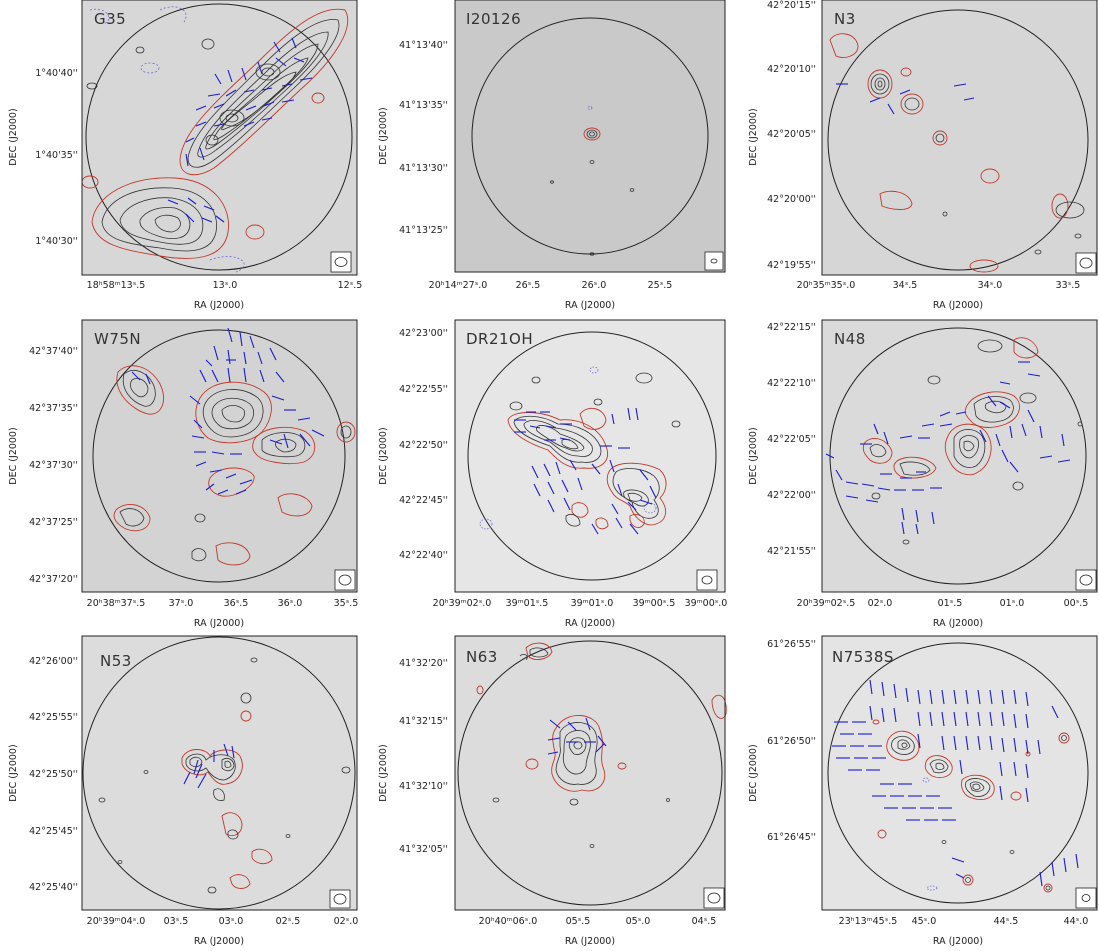 This screenshot has height=951, width=1099. I want to click on xtick-label: 01ˢ.5, so click(950, 603).